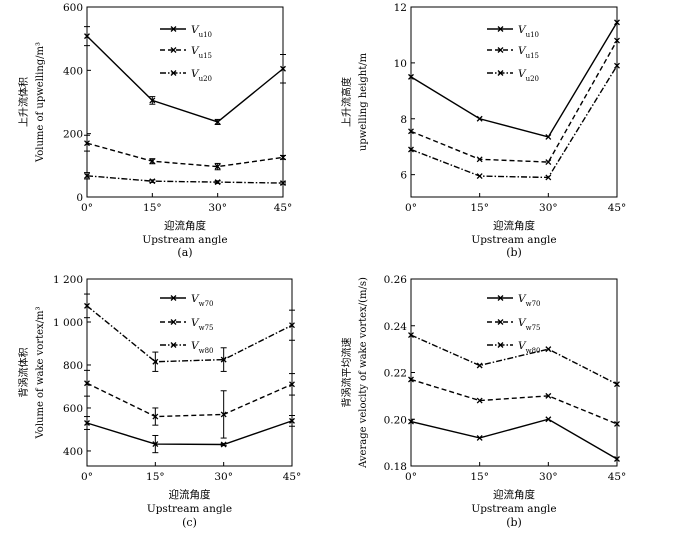 The width and height of the screenshot is (700, 533). Describe the element at coordinates (68, 323) in the screenshot. I see `y-tick-label: 1 000` at that location.